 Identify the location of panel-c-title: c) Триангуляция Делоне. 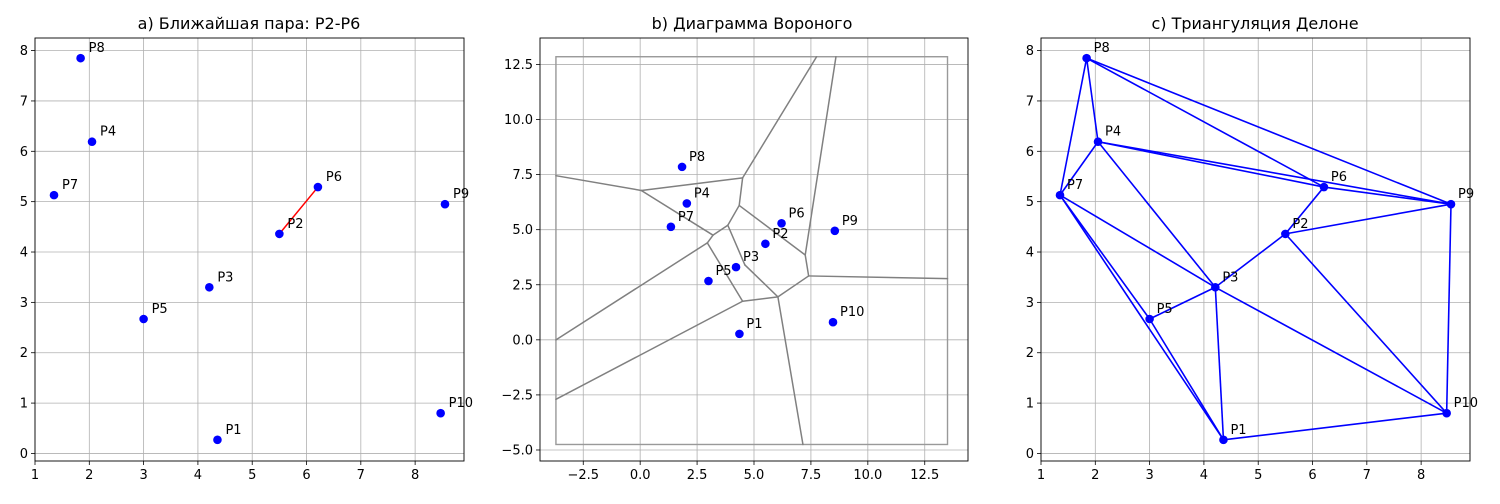
(1254, 23).